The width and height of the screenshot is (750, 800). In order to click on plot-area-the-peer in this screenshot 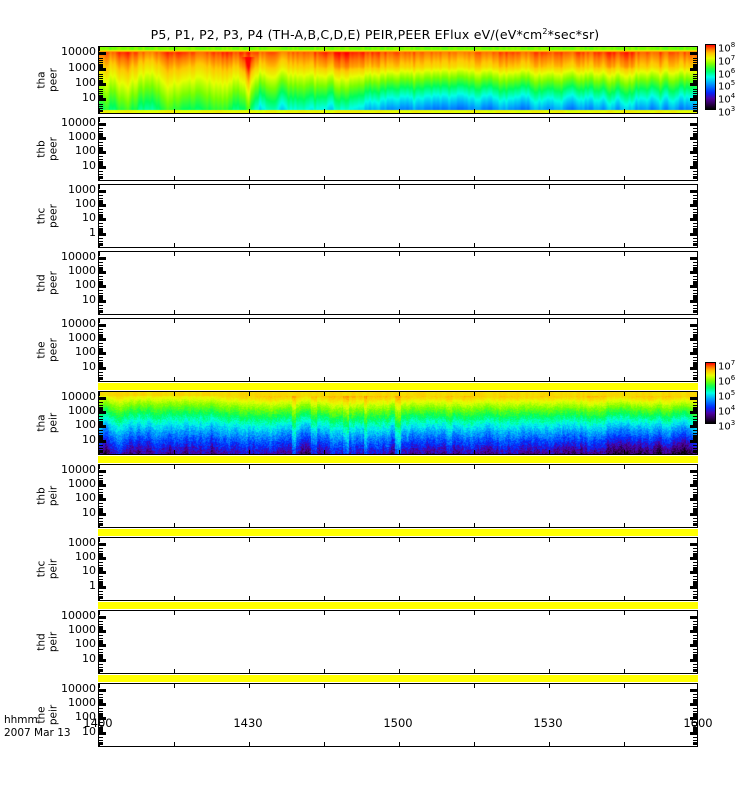, I will do `click(398, 350)`.